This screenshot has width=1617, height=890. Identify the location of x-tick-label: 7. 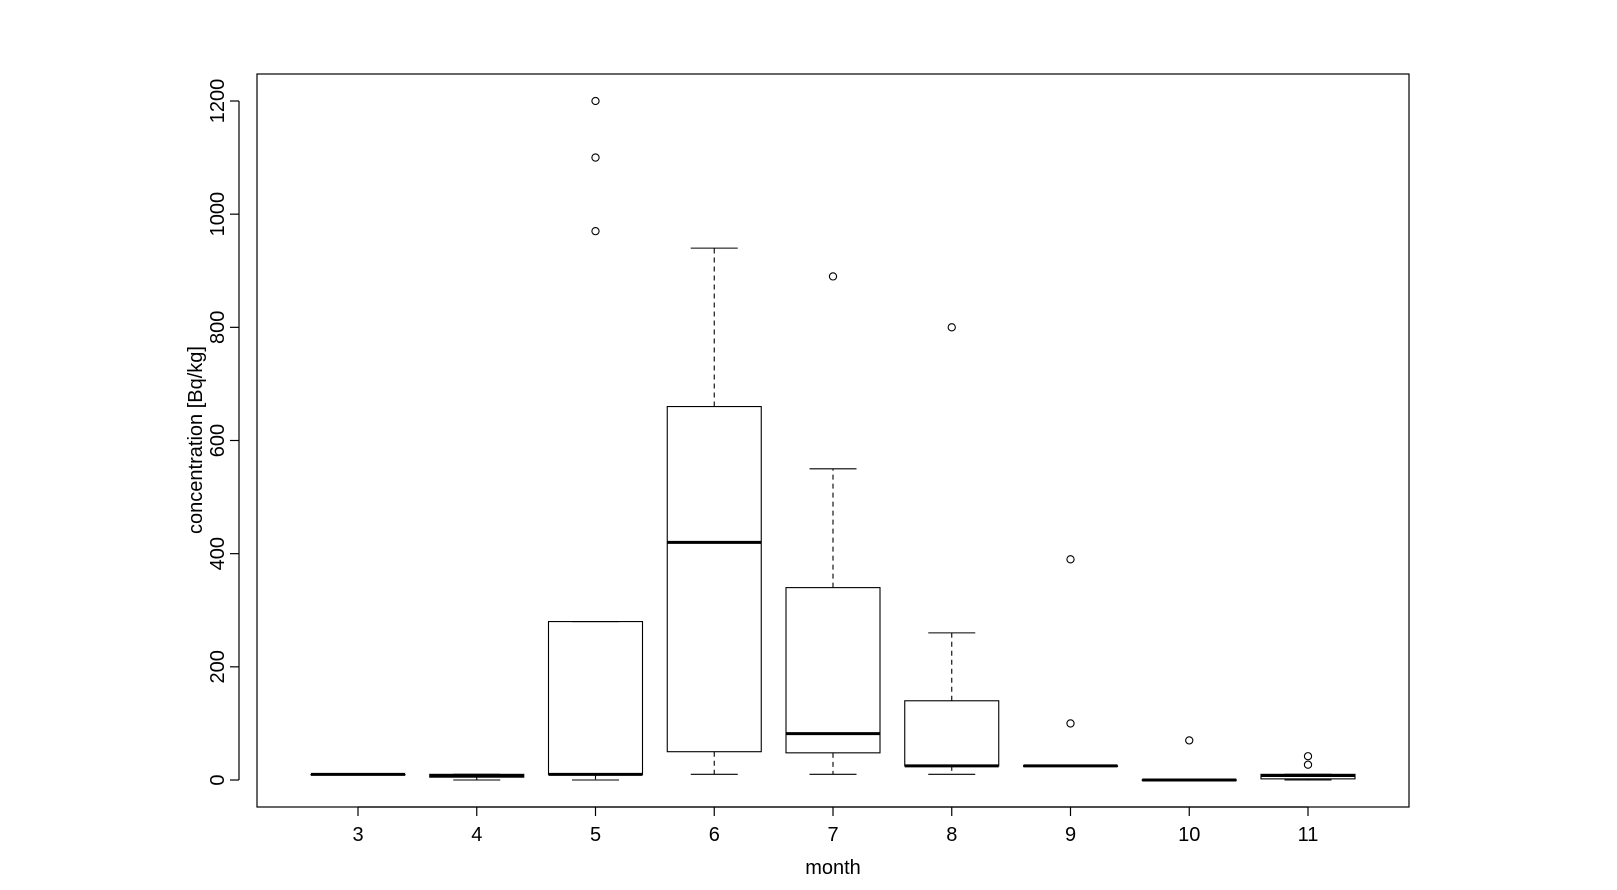
(832, 835).